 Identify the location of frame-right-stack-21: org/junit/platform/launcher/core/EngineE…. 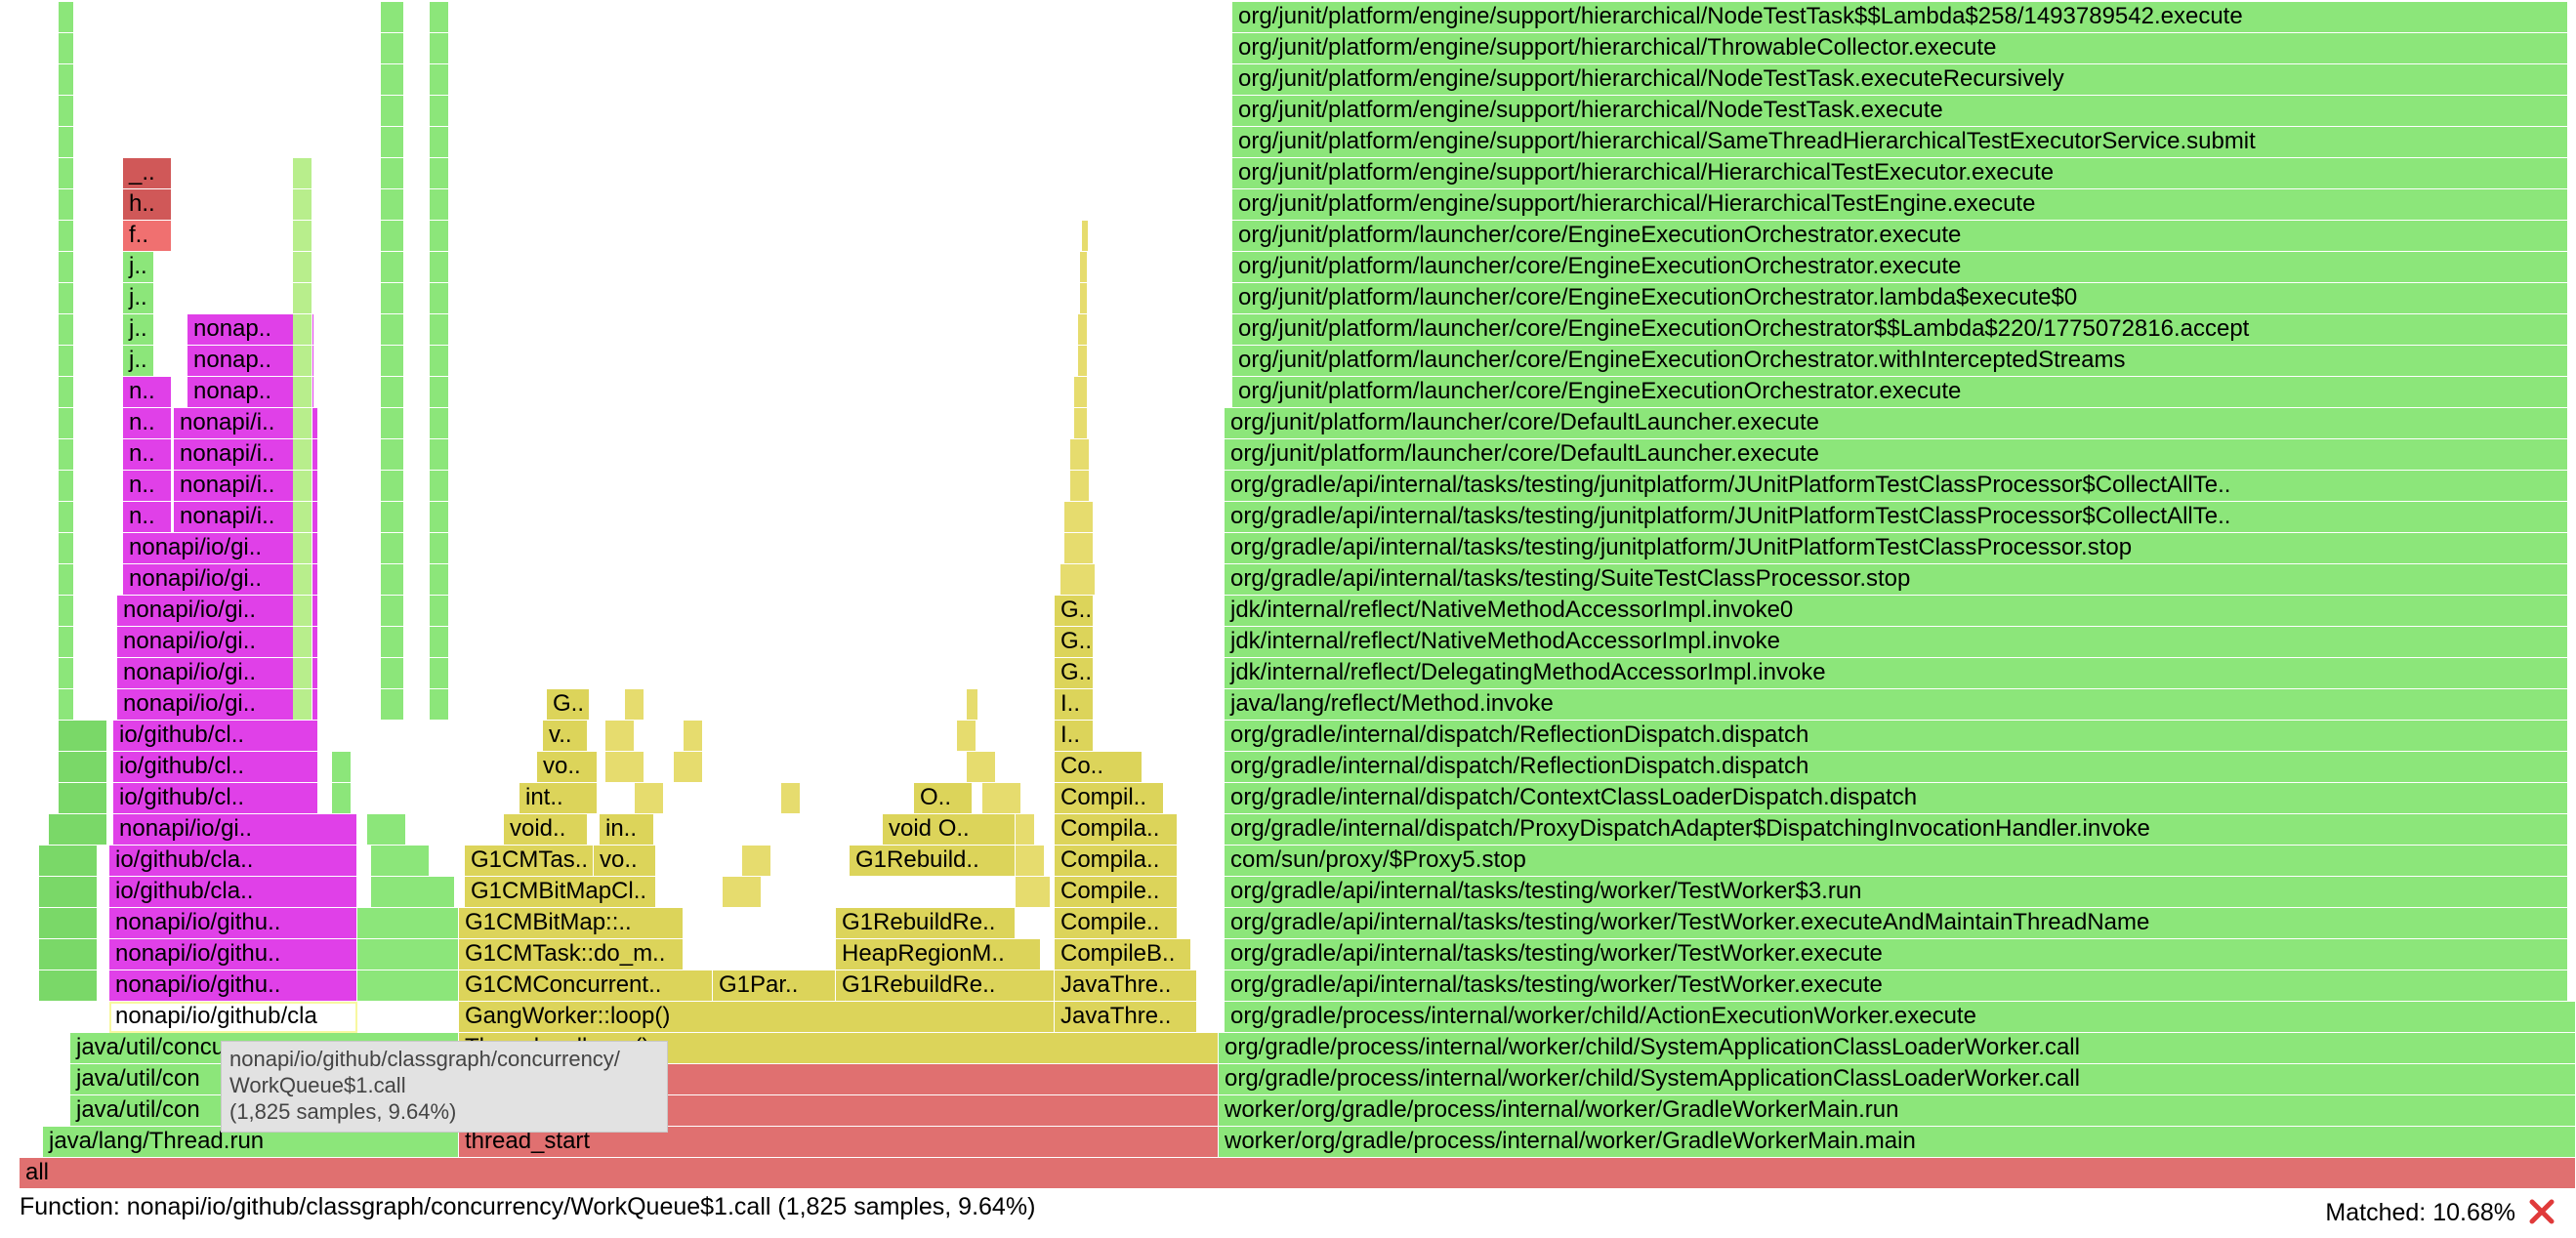
(1900, 330).